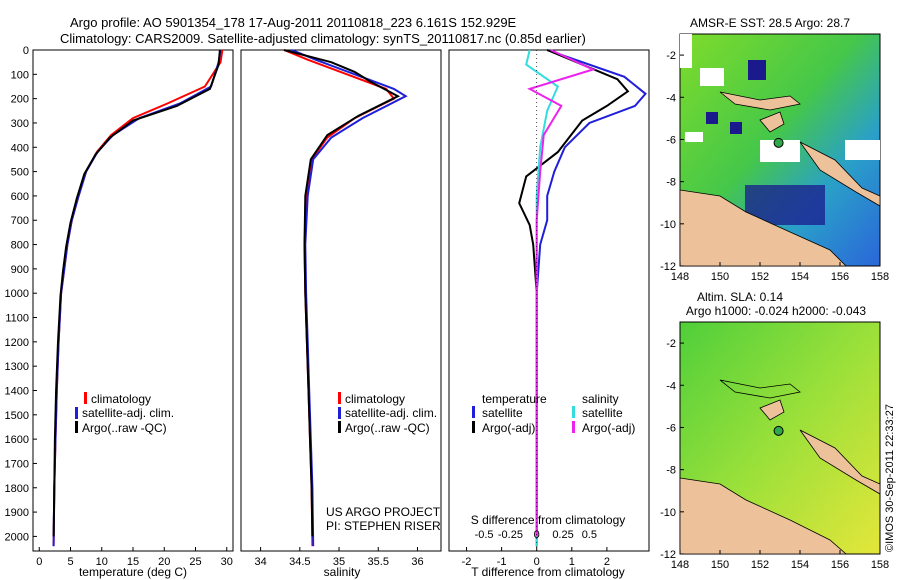 This screenshot has height=580, width=900. Describe the element at coordinates (20, 148) in the screenshot. I see `depth-tick-label: 400` at that location.